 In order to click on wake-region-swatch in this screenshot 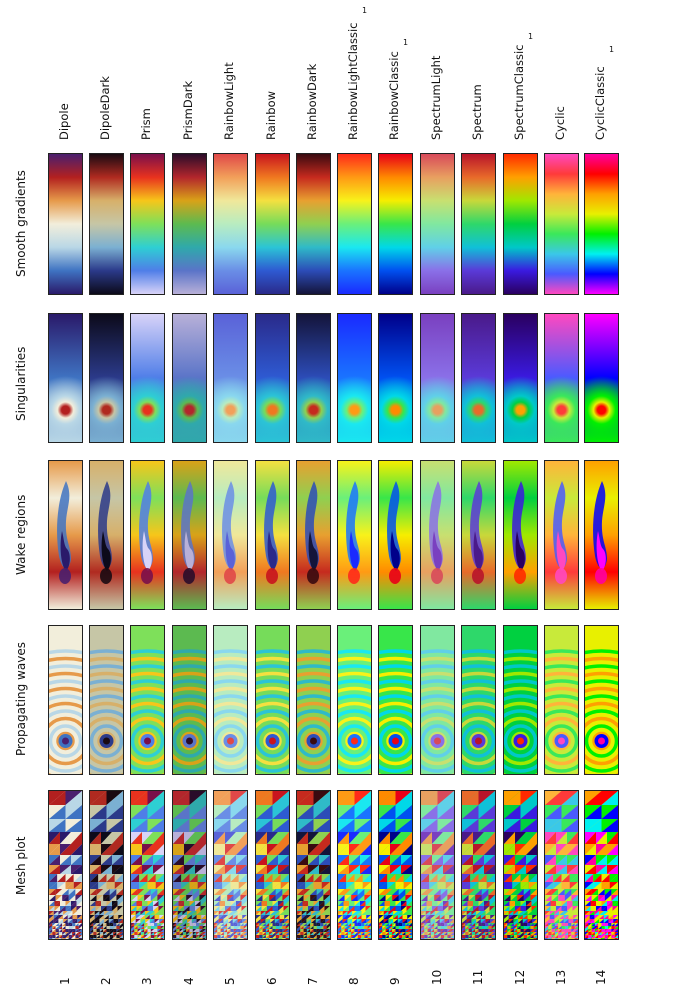, I will do `click(601, 535)`.